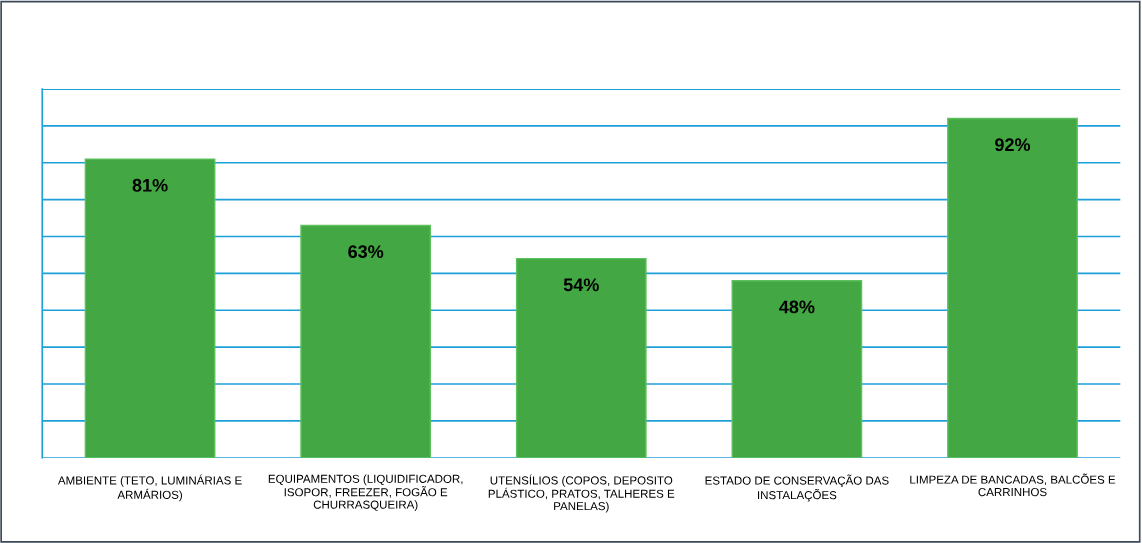 This screenshot has height=543, width=1142. What do you see at coordinates (797, 307) in the screenshot?
I see `data-label: 48%` at bounding box center [797, 307].